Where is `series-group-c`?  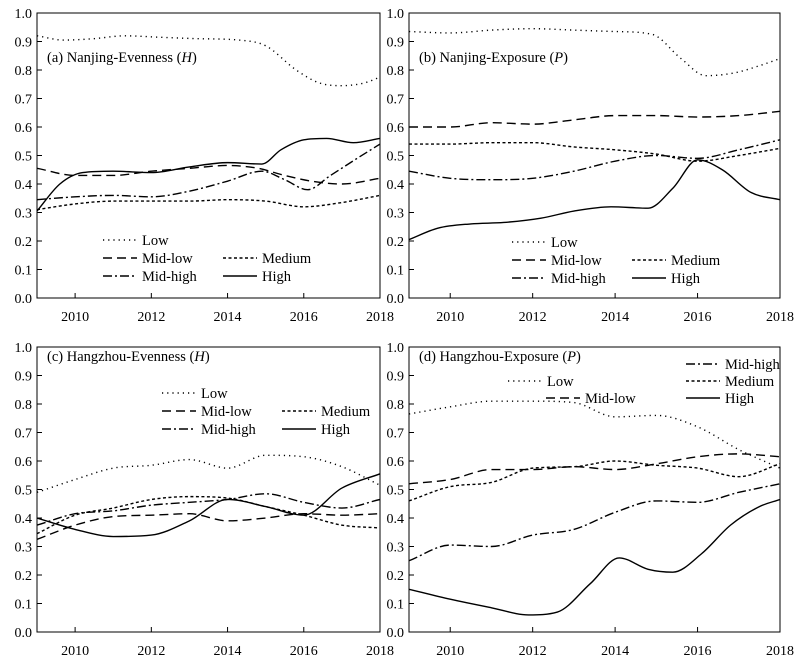 series-group-c is located at coordinates (208, 497).